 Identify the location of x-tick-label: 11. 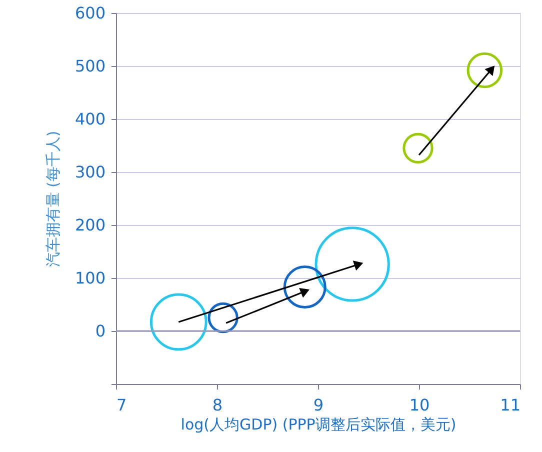
(510, 405).